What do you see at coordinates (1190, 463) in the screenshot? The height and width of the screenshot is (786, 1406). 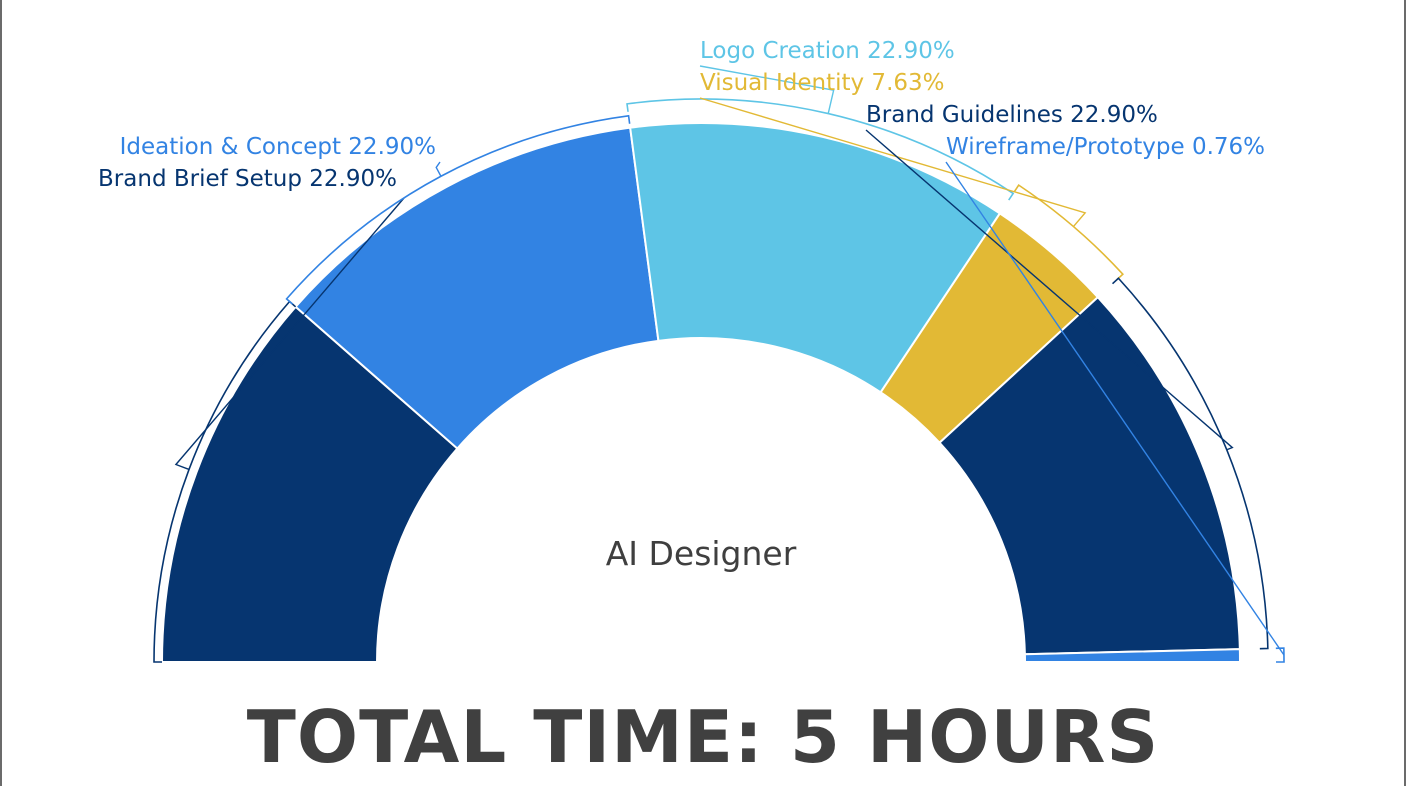 I see `bracket-brand-guidelines` at bounding box center [1190, 463].